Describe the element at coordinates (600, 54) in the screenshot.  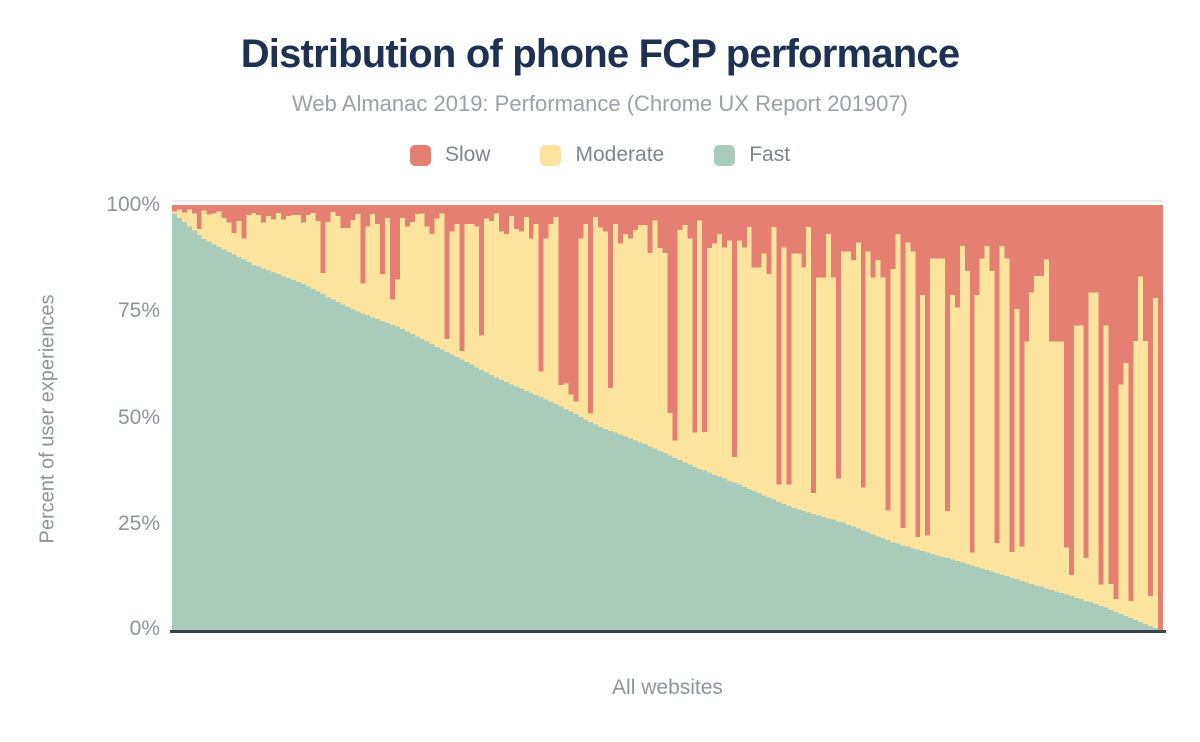
I see `chart-title: Distribution of phone FCP performance` at that location.